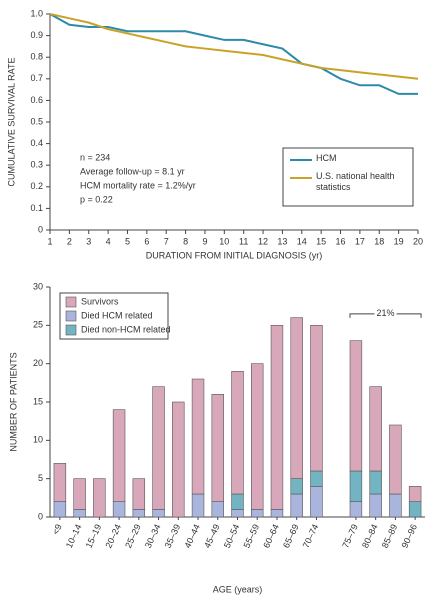 This screenshot has width=432, height=605. What do you see at coordinates (282, 241) in the screenshot?
I see `x-tick-label: 13` at bounding box center [282, 241].